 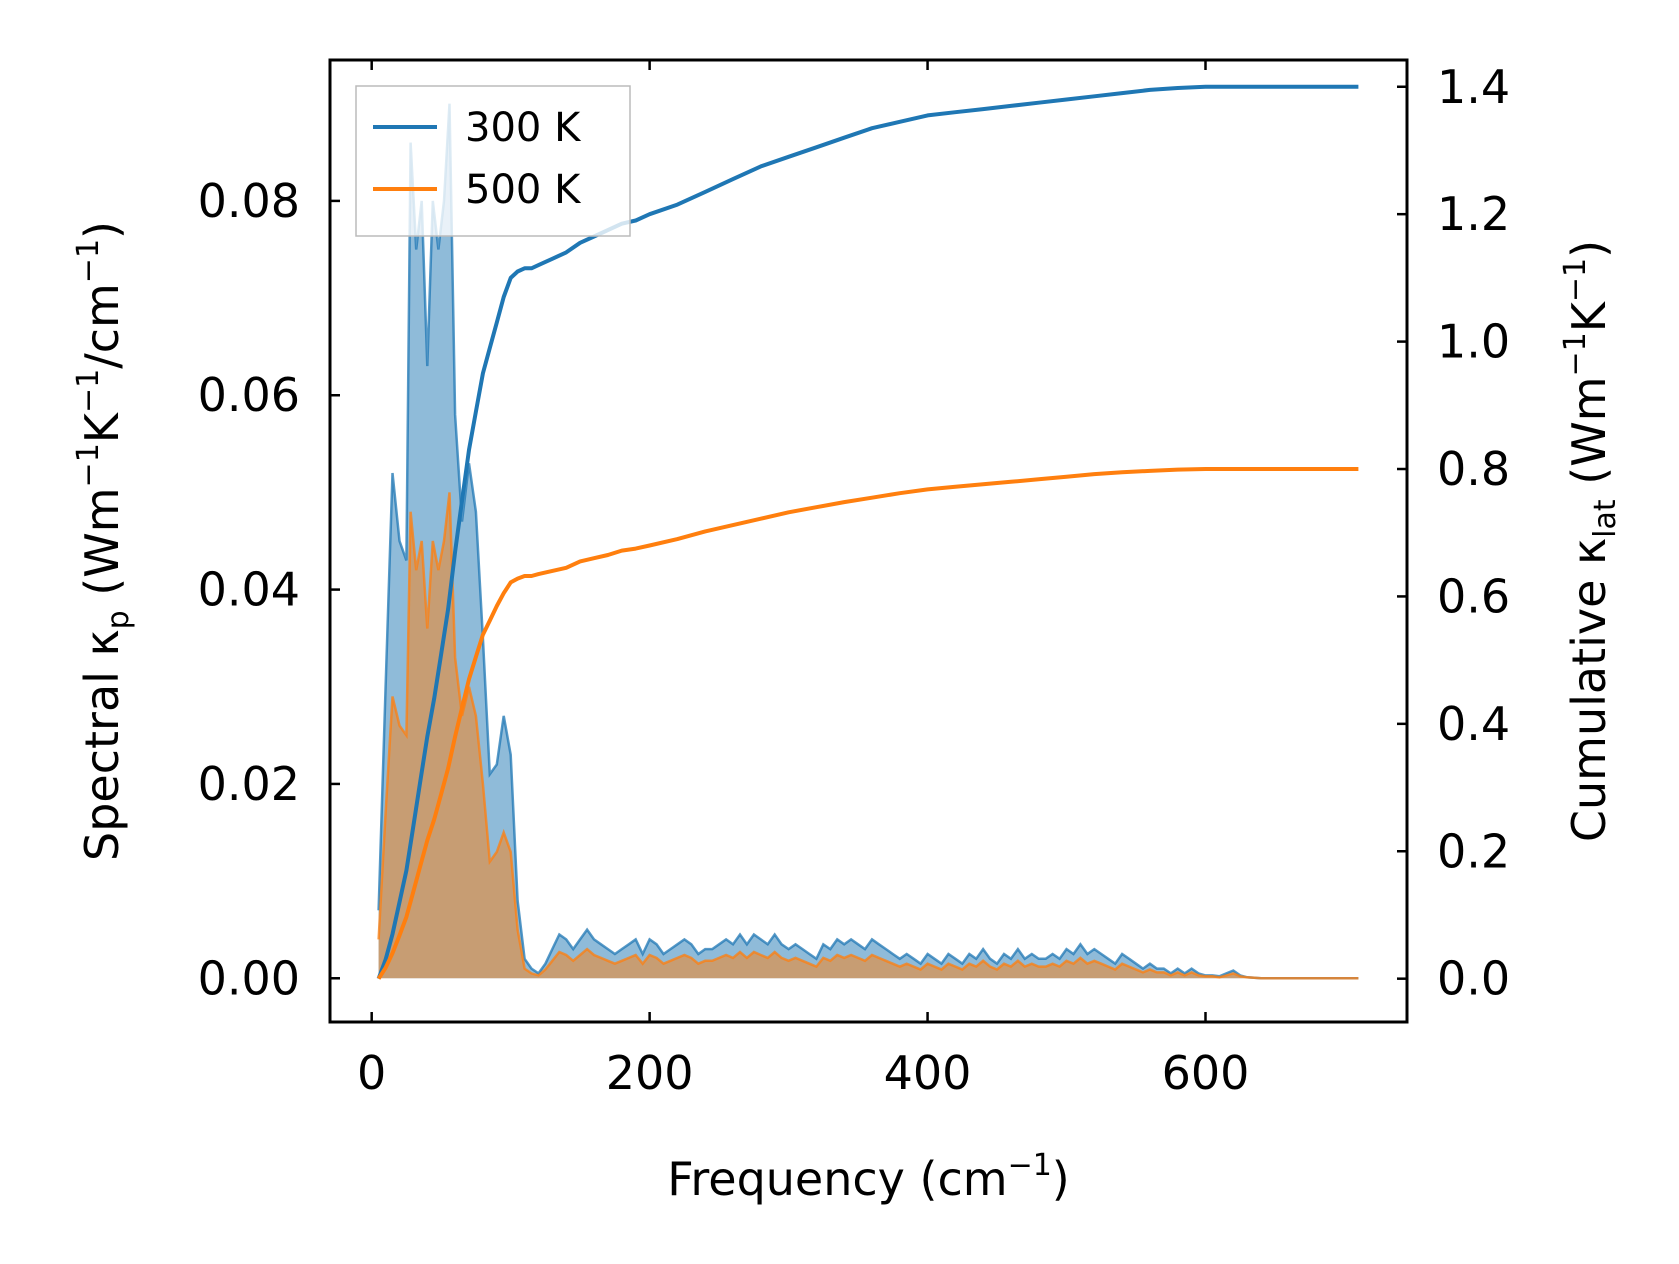 I want to click on left-y-axis-label-sup2: −1, so click(x=88, y=391).